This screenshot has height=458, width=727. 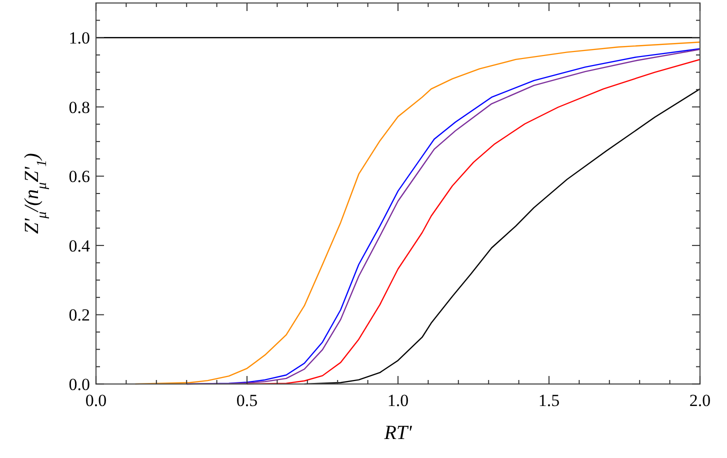 What do you see at coordinates (79, 384) in the screenshot?
I see `y-tick-label: 0.0` at bounding box center [79, 384].